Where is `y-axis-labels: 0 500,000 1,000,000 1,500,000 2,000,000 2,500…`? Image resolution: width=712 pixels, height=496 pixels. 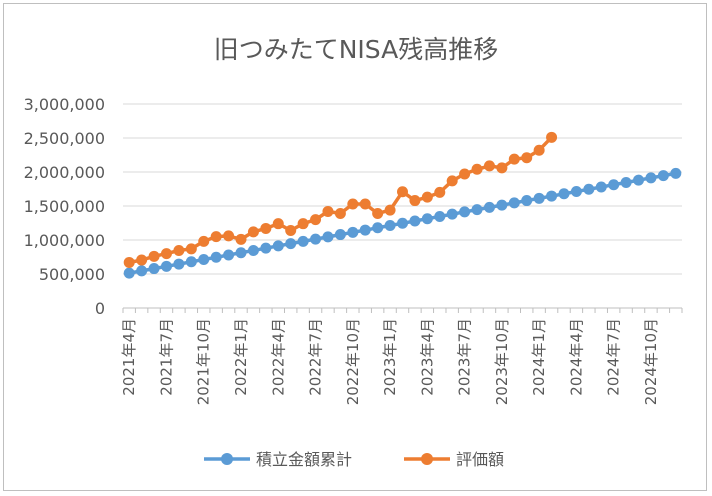 y-axis-labels: 0 500,000 1,000,000 1,500,000 2,000,000 2,500… is located at coordinates (64, 206).